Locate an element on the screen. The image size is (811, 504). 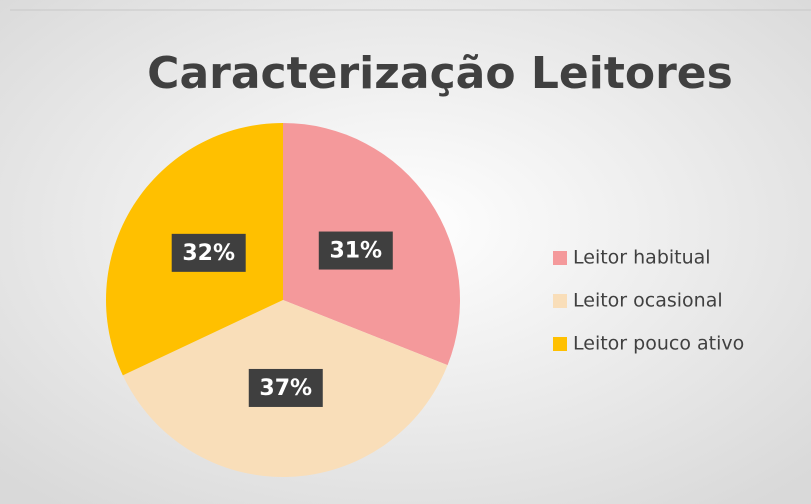
chart-title: Caracterização Leitores is located at coordinates (440, 73).